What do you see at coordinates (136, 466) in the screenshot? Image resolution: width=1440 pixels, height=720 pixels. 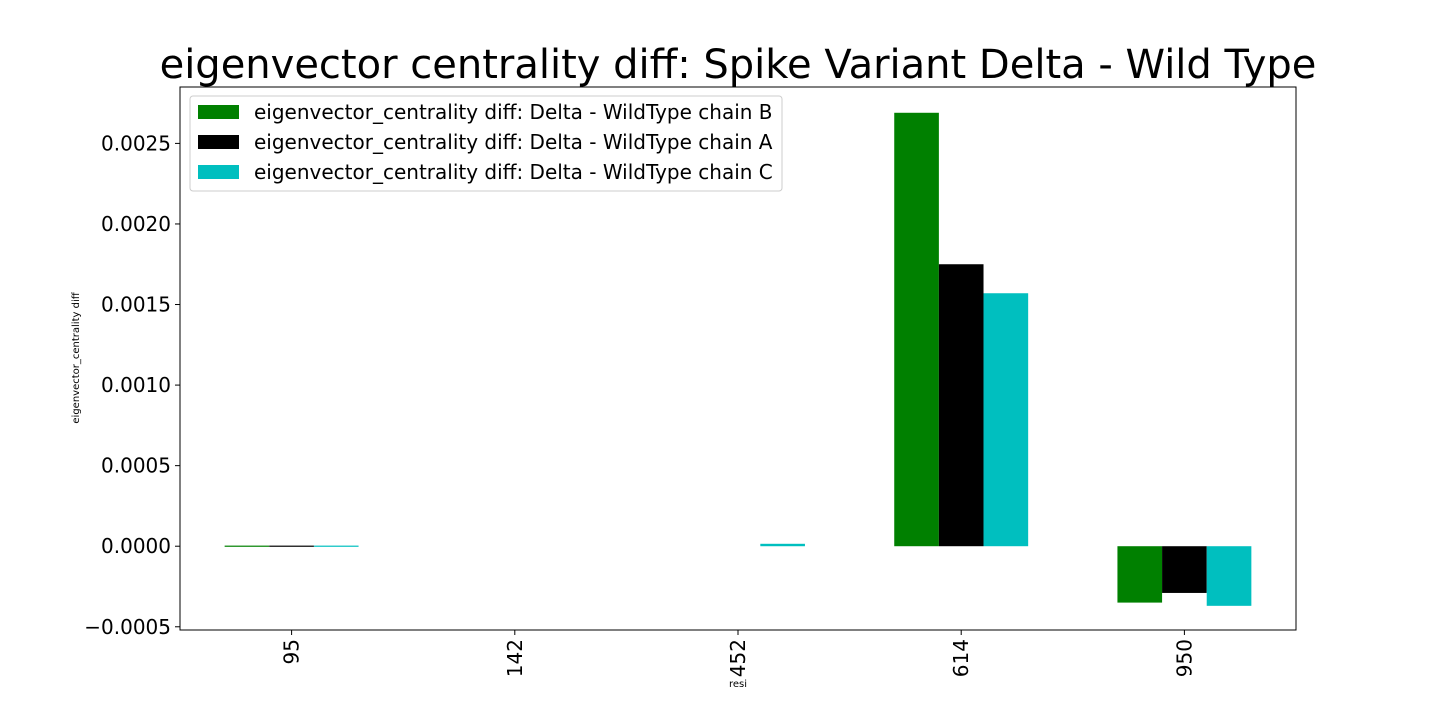 I see `y-tick-label: 0.0005` at bounding box center [136, 466].